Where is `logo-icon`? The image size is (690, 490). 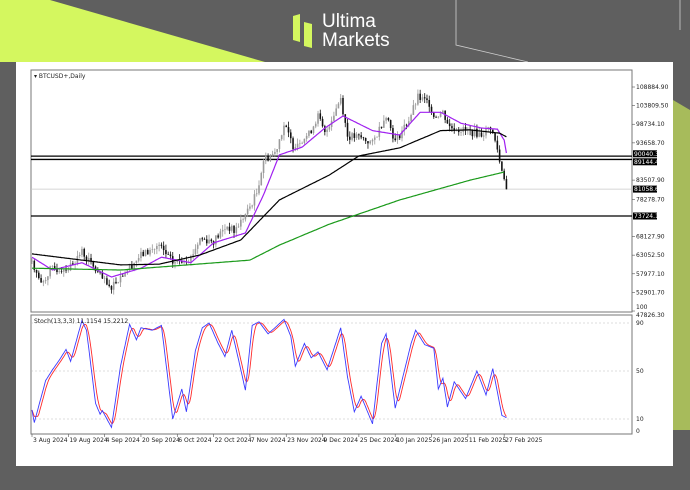 logo-icon is located at coordinates (302, 31).